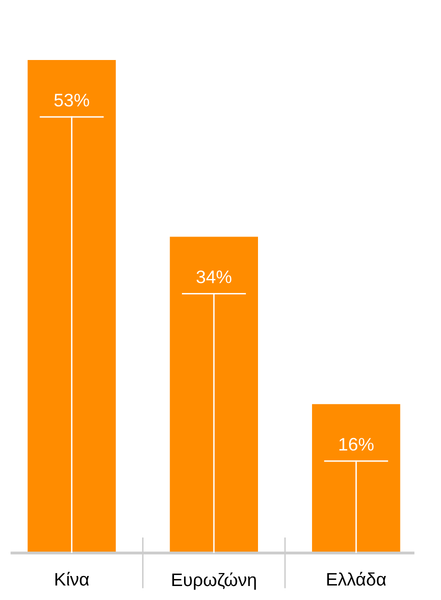 The width and height of the screenshot is (441, 600). I want to click on data-label: 53%, so click(72, 100).